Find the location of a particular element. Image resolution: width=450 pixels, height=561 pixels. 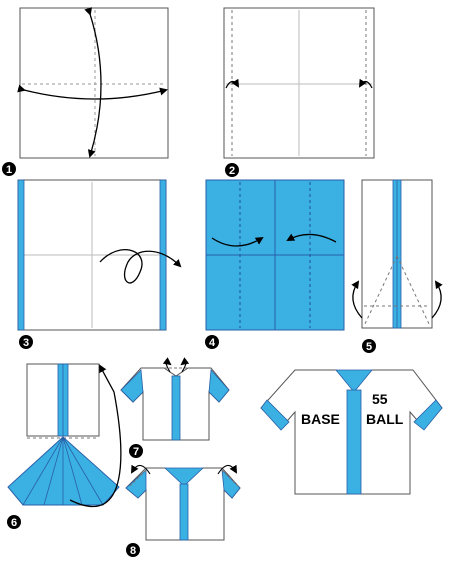

finished-shirt-sleeve-left is located at coordinates (275, 415).